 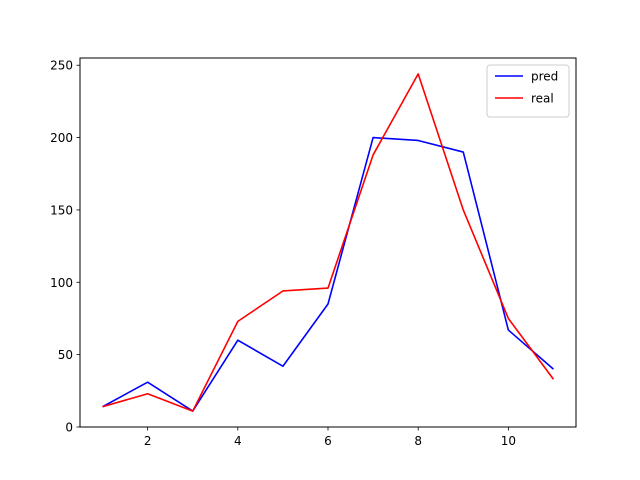 What do you see at coordinates (508, 441) in the screenshot?
I see `x-tick-label: 10` at bounding box center [508, 441].